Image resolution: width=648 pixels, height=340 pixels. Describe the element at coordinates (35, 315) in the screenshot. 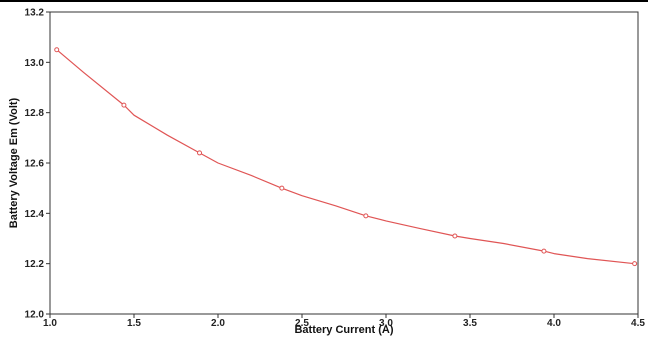

I see `y-tick-label: 12.0` at that location.